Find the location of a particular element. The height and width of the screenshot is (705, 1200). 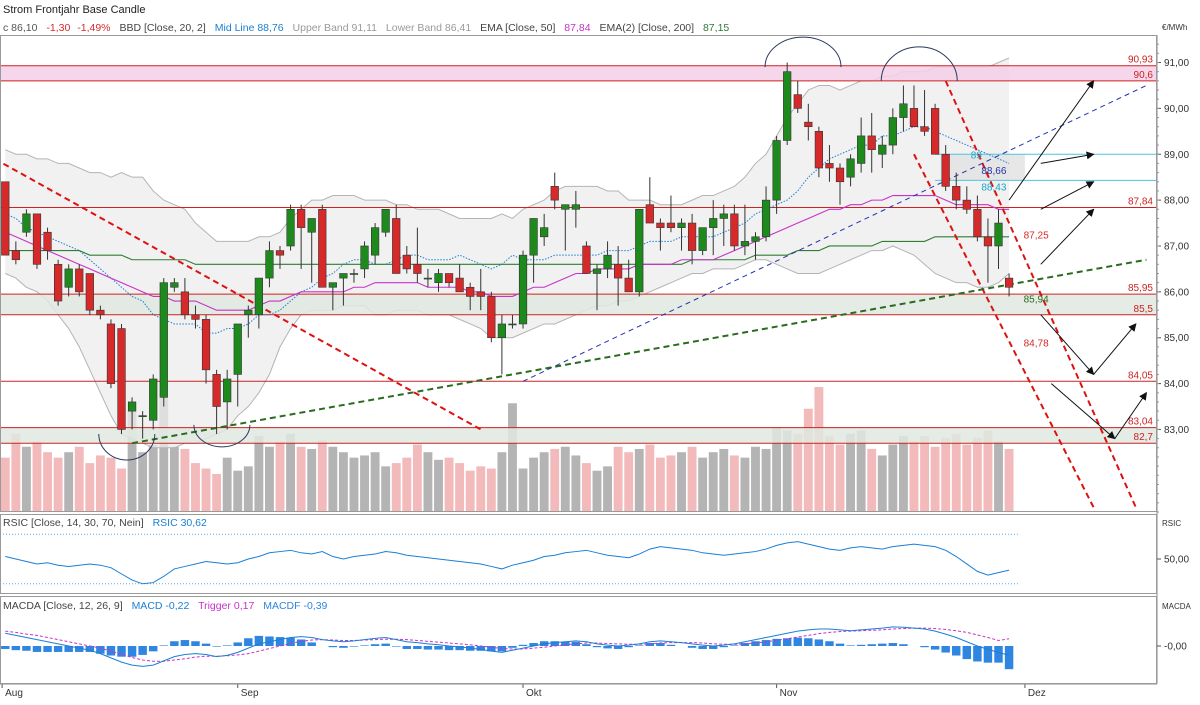

unit-label: €/MWh is located at coordinates (1174, 27).